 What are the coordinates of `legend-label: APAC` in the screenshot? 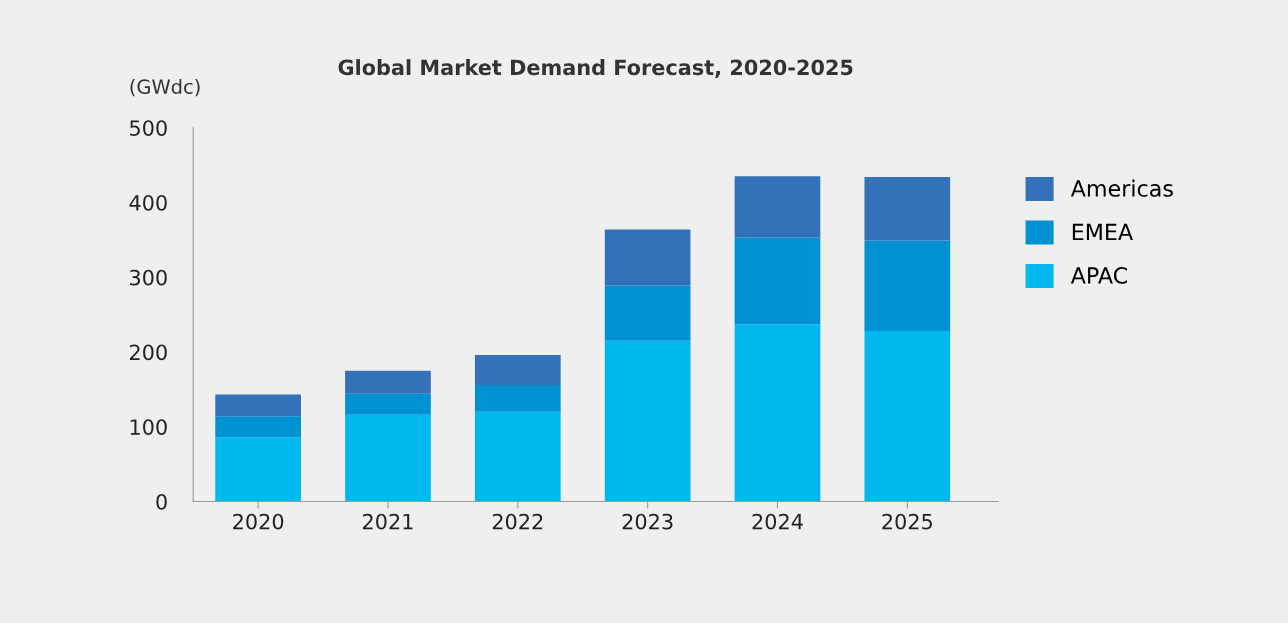 It's located at (1099, 275).